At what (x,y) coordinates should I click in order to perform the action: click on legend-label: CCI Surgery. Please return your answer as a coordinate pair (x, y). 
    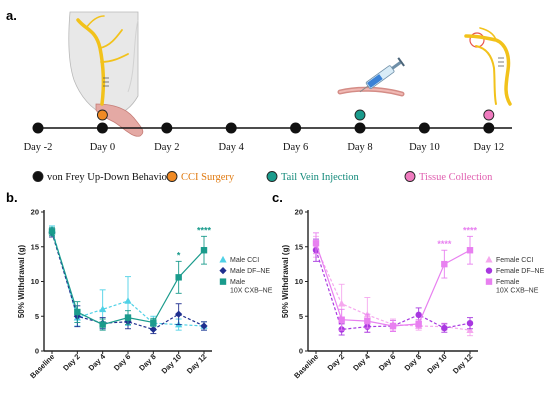
    Looking at the image, I should click on (208, 177).